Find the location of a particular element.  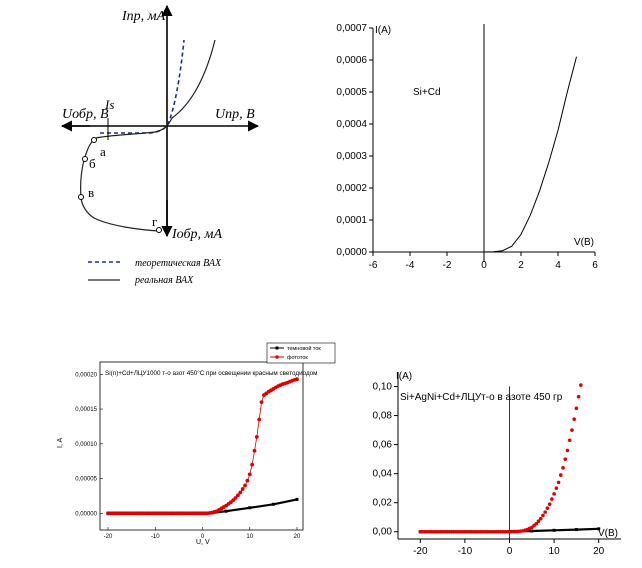

point-g is located at coordinates (159, 230).